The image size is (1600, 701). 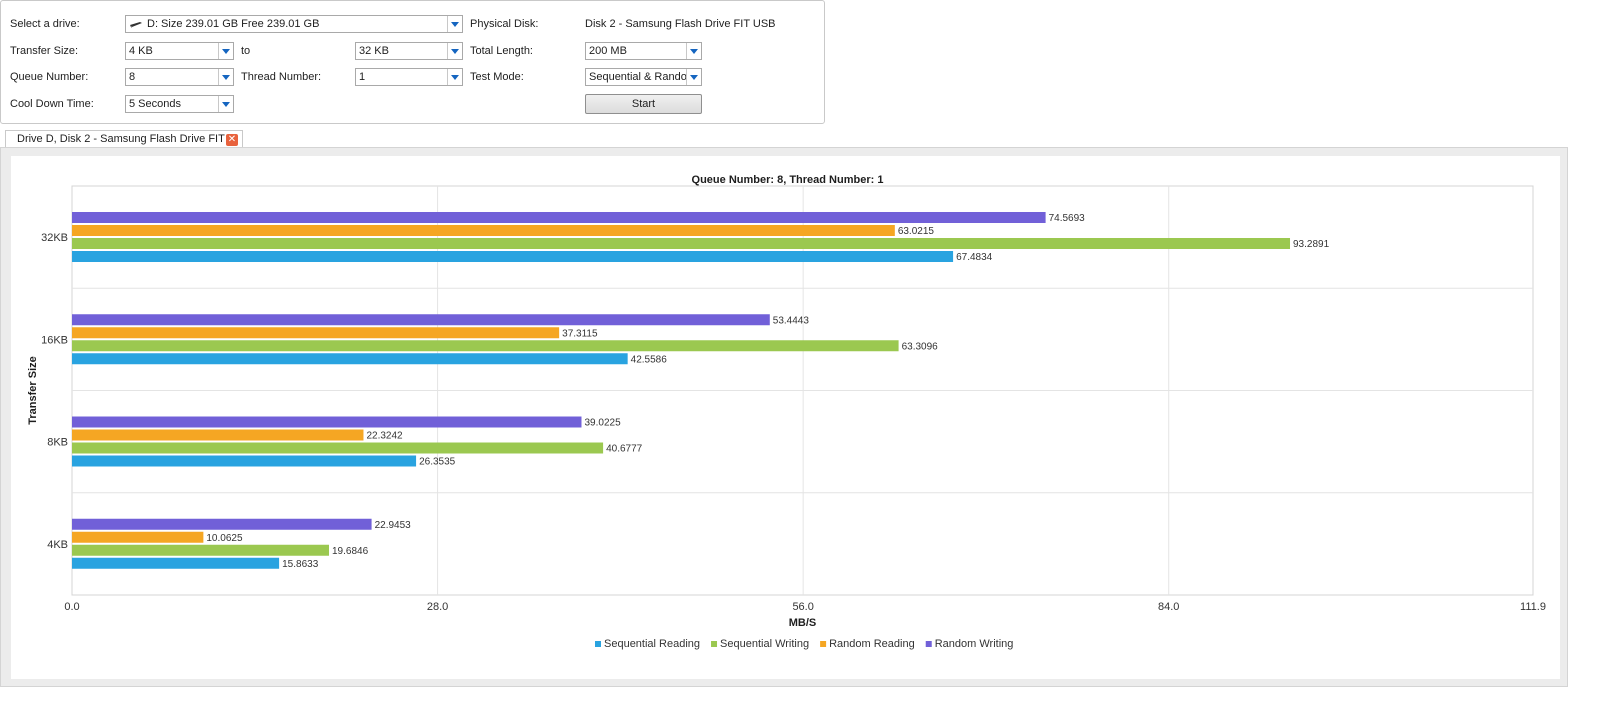 What do you see at coordinates (136, 25) in the screenshot?
I see `drive-icon` at bounding box center [136, 25].